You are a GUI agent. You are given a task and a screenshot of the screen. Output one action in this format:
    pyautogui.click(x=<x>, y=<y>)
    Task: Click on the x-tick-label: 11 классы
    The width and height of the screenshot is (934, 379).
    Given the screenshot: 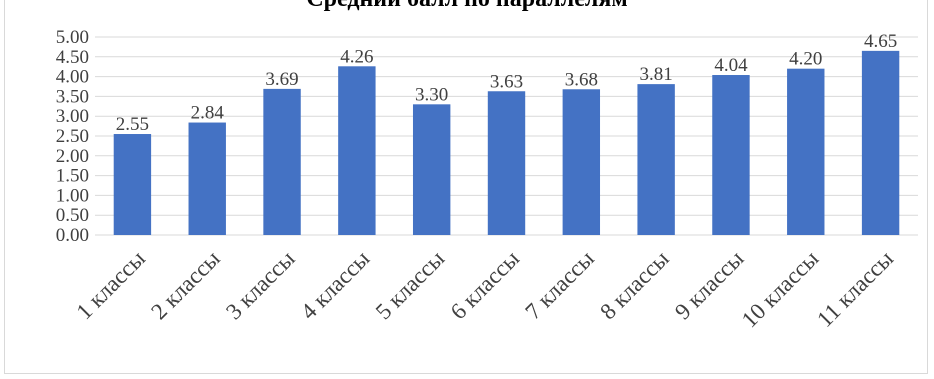 What is the action you would take?
    pyautogui.click(x=855, y=289)
    